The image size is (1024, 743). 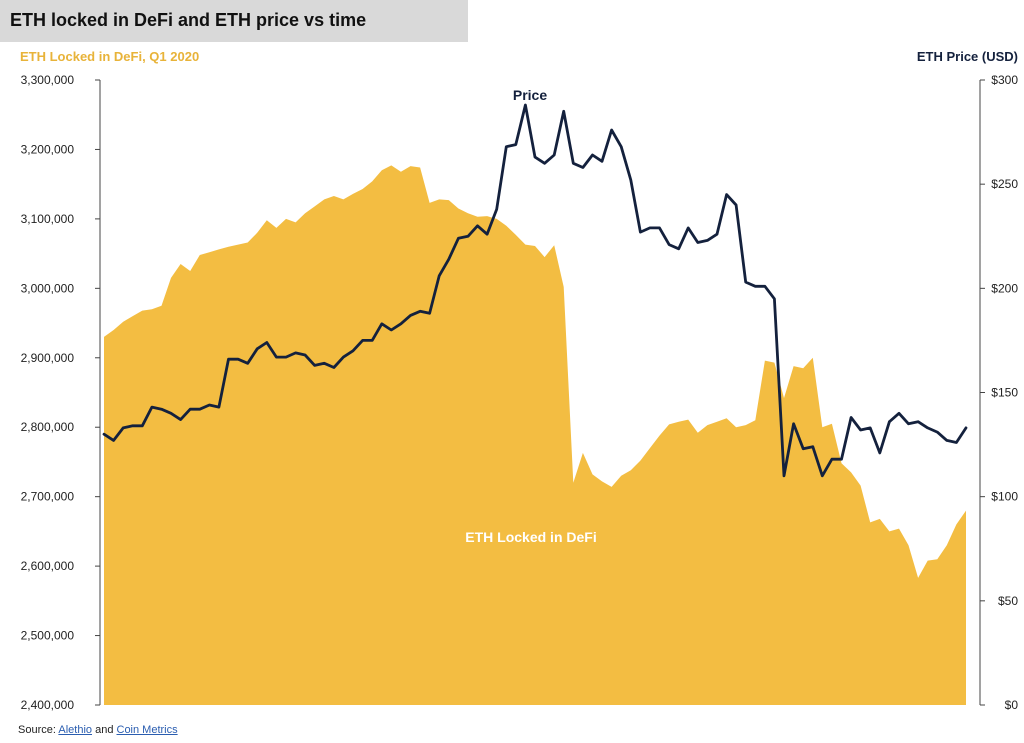 What do you see at coordinates (48, 149) in the screenshot?
I see `left-tick-label: 3,200,000` at bounding box center [48, 149].